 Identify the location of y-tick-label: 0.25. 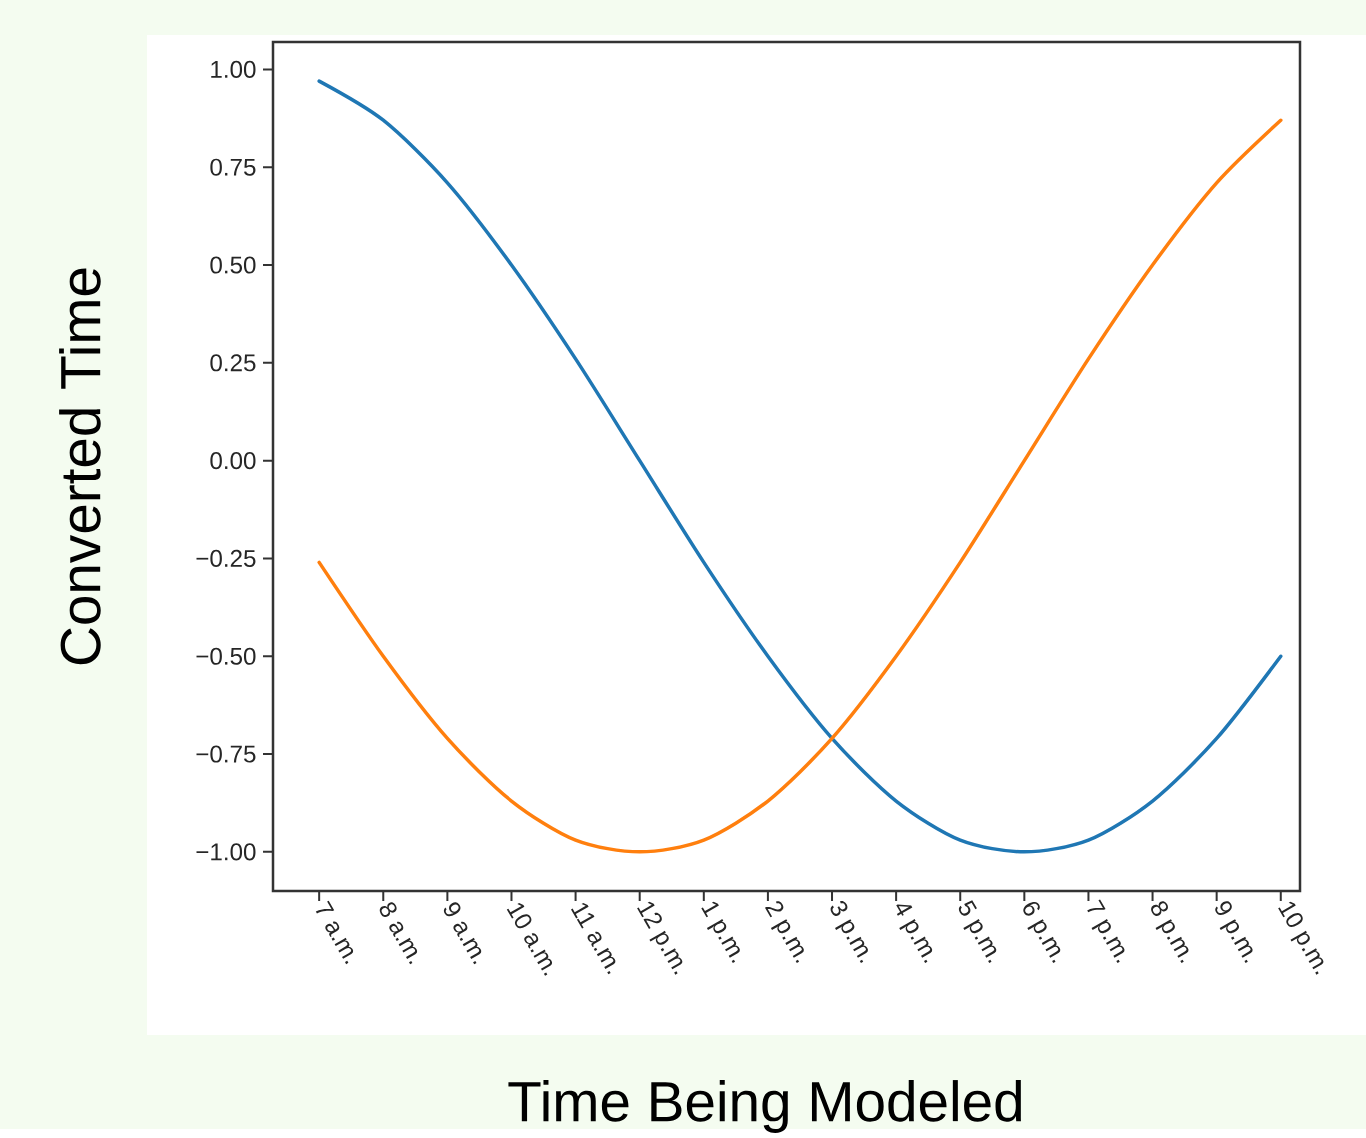
(233, 363).